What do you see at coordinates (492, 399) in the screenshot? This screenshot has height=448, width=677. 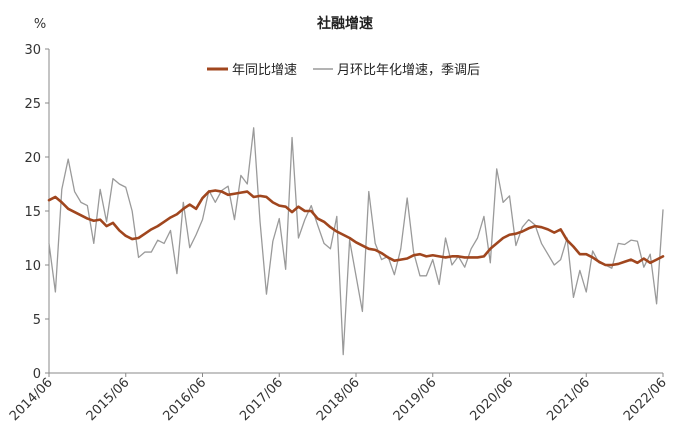 I see `x-tick-label: 2020/06` at bounding box center [492, 399].